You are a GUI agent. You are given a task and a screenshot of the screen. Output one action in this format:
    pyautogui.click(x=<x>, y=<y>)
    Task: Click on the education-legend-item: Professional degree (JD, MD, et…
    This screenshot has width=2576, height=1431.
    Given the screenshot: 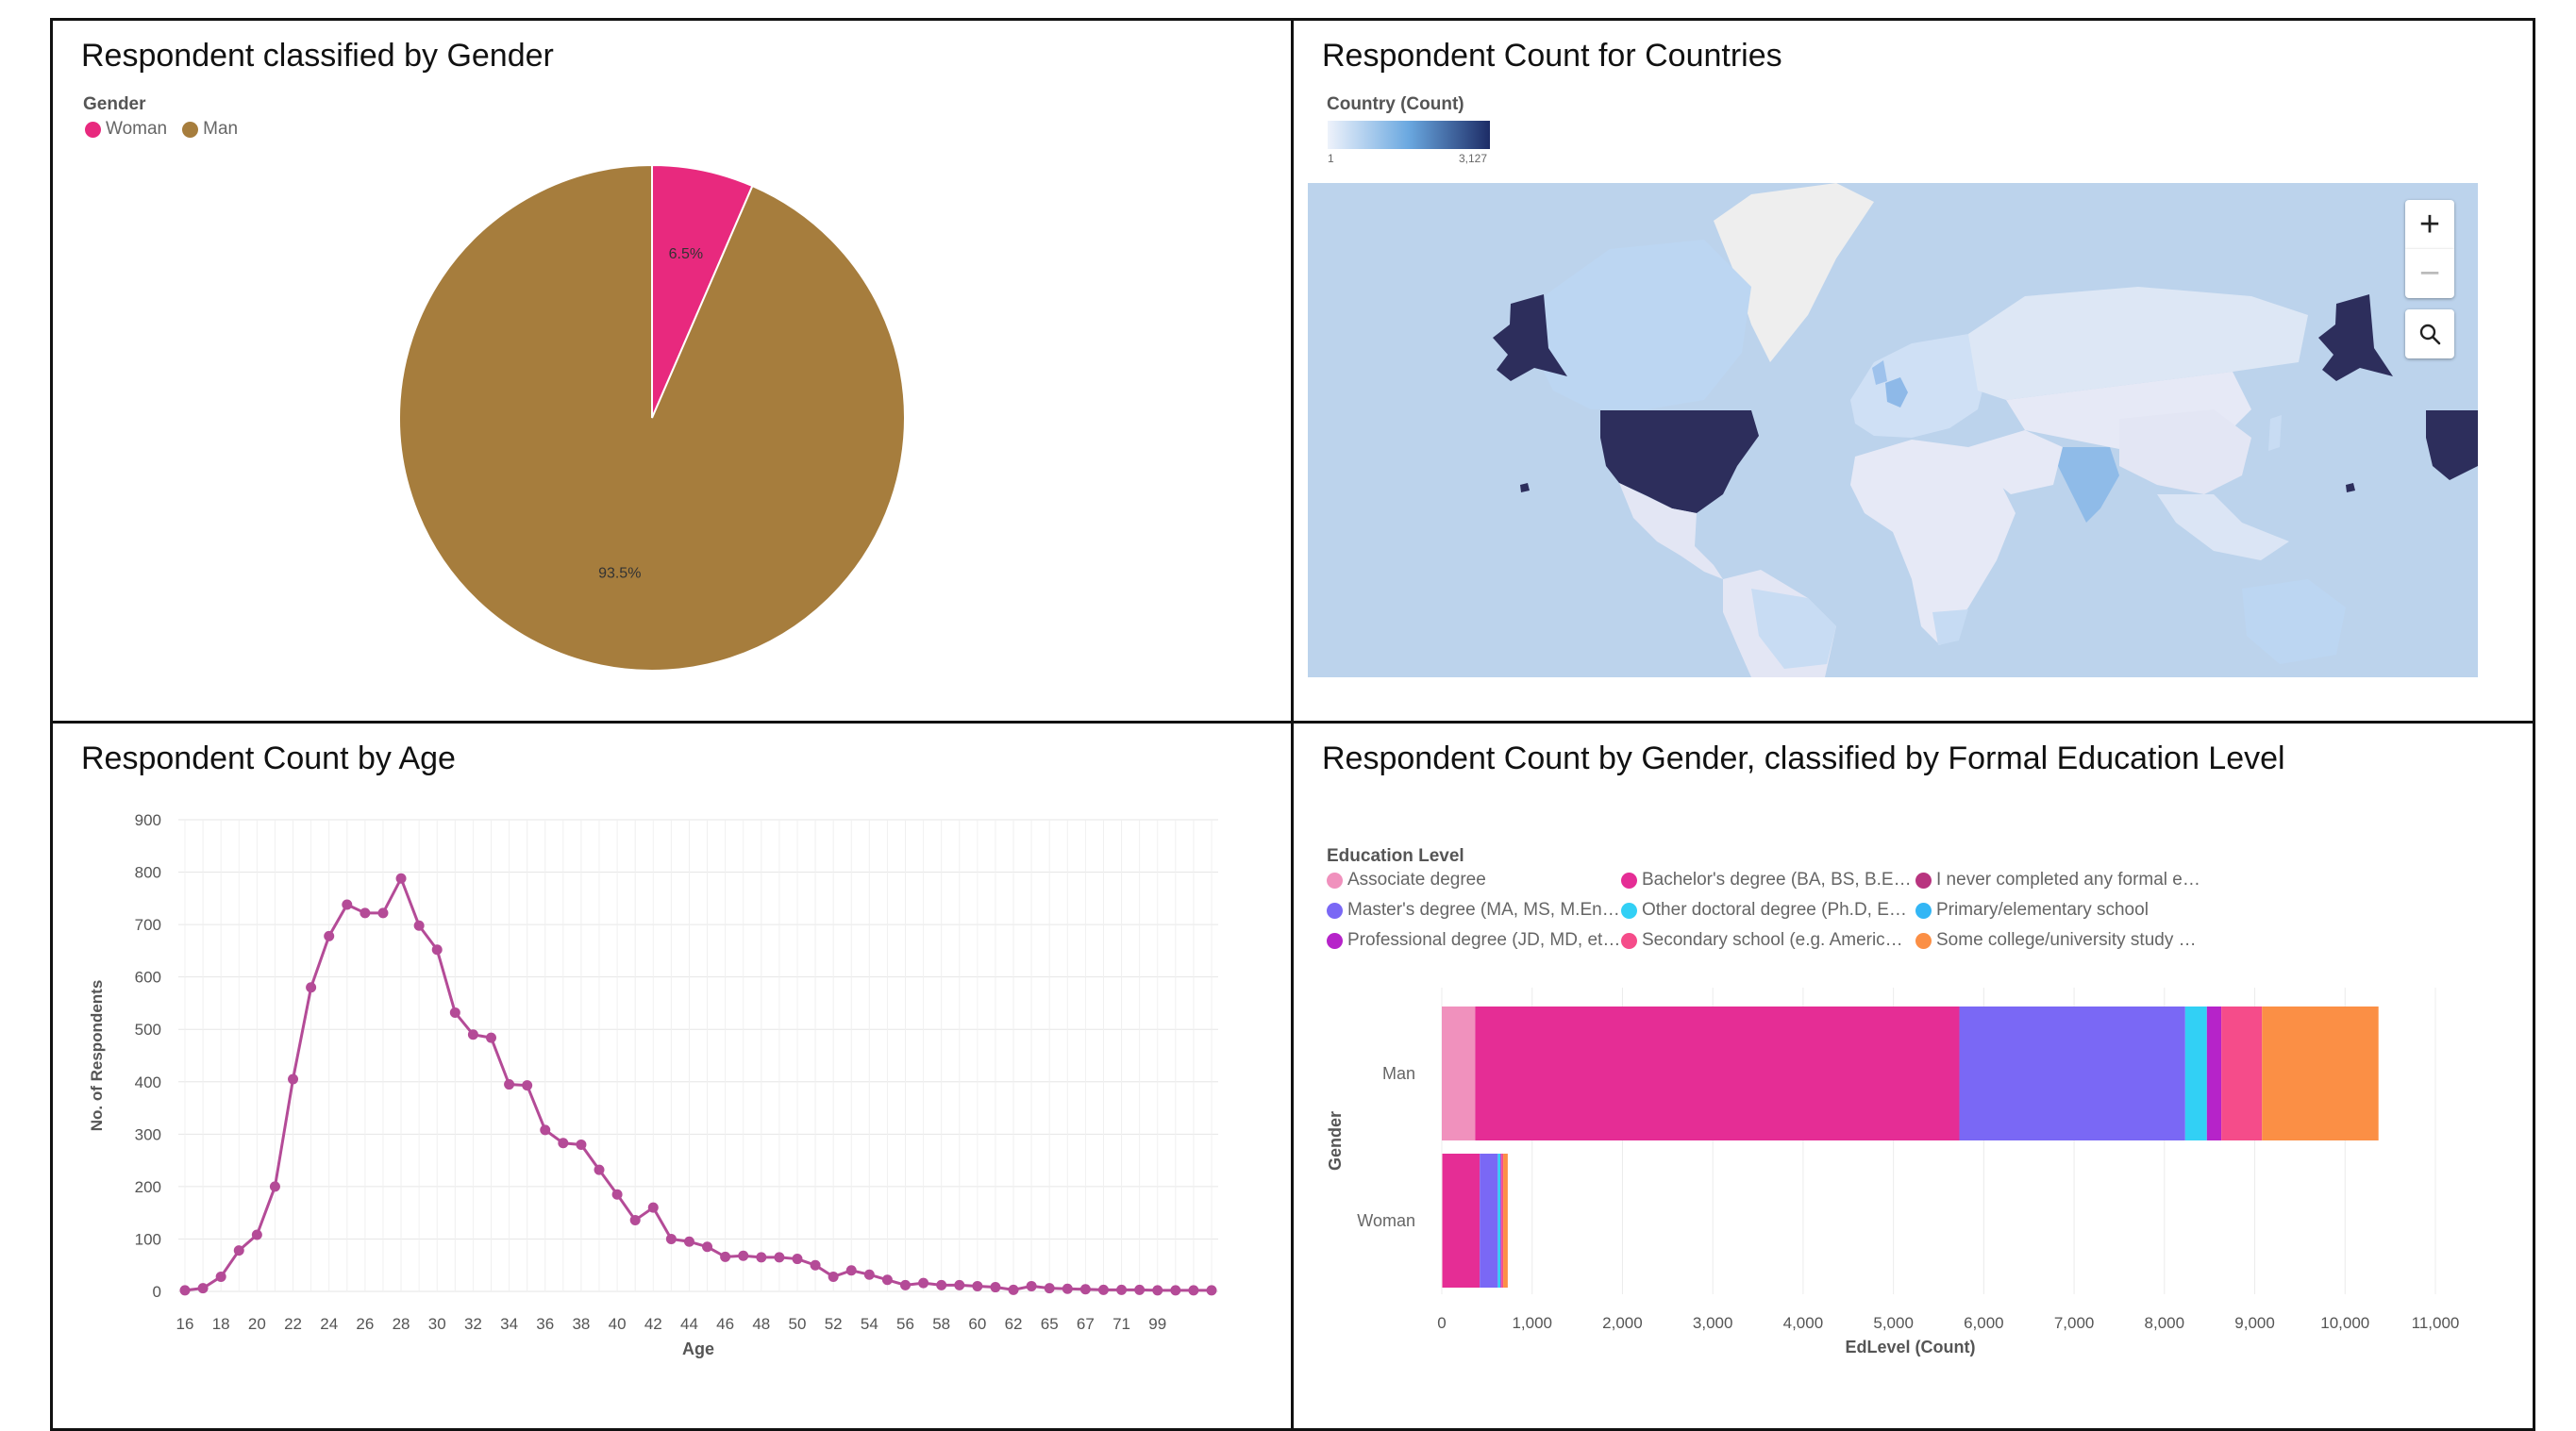 What is the action you would take?
    pyautogui.click(x=1473, y=940)
    